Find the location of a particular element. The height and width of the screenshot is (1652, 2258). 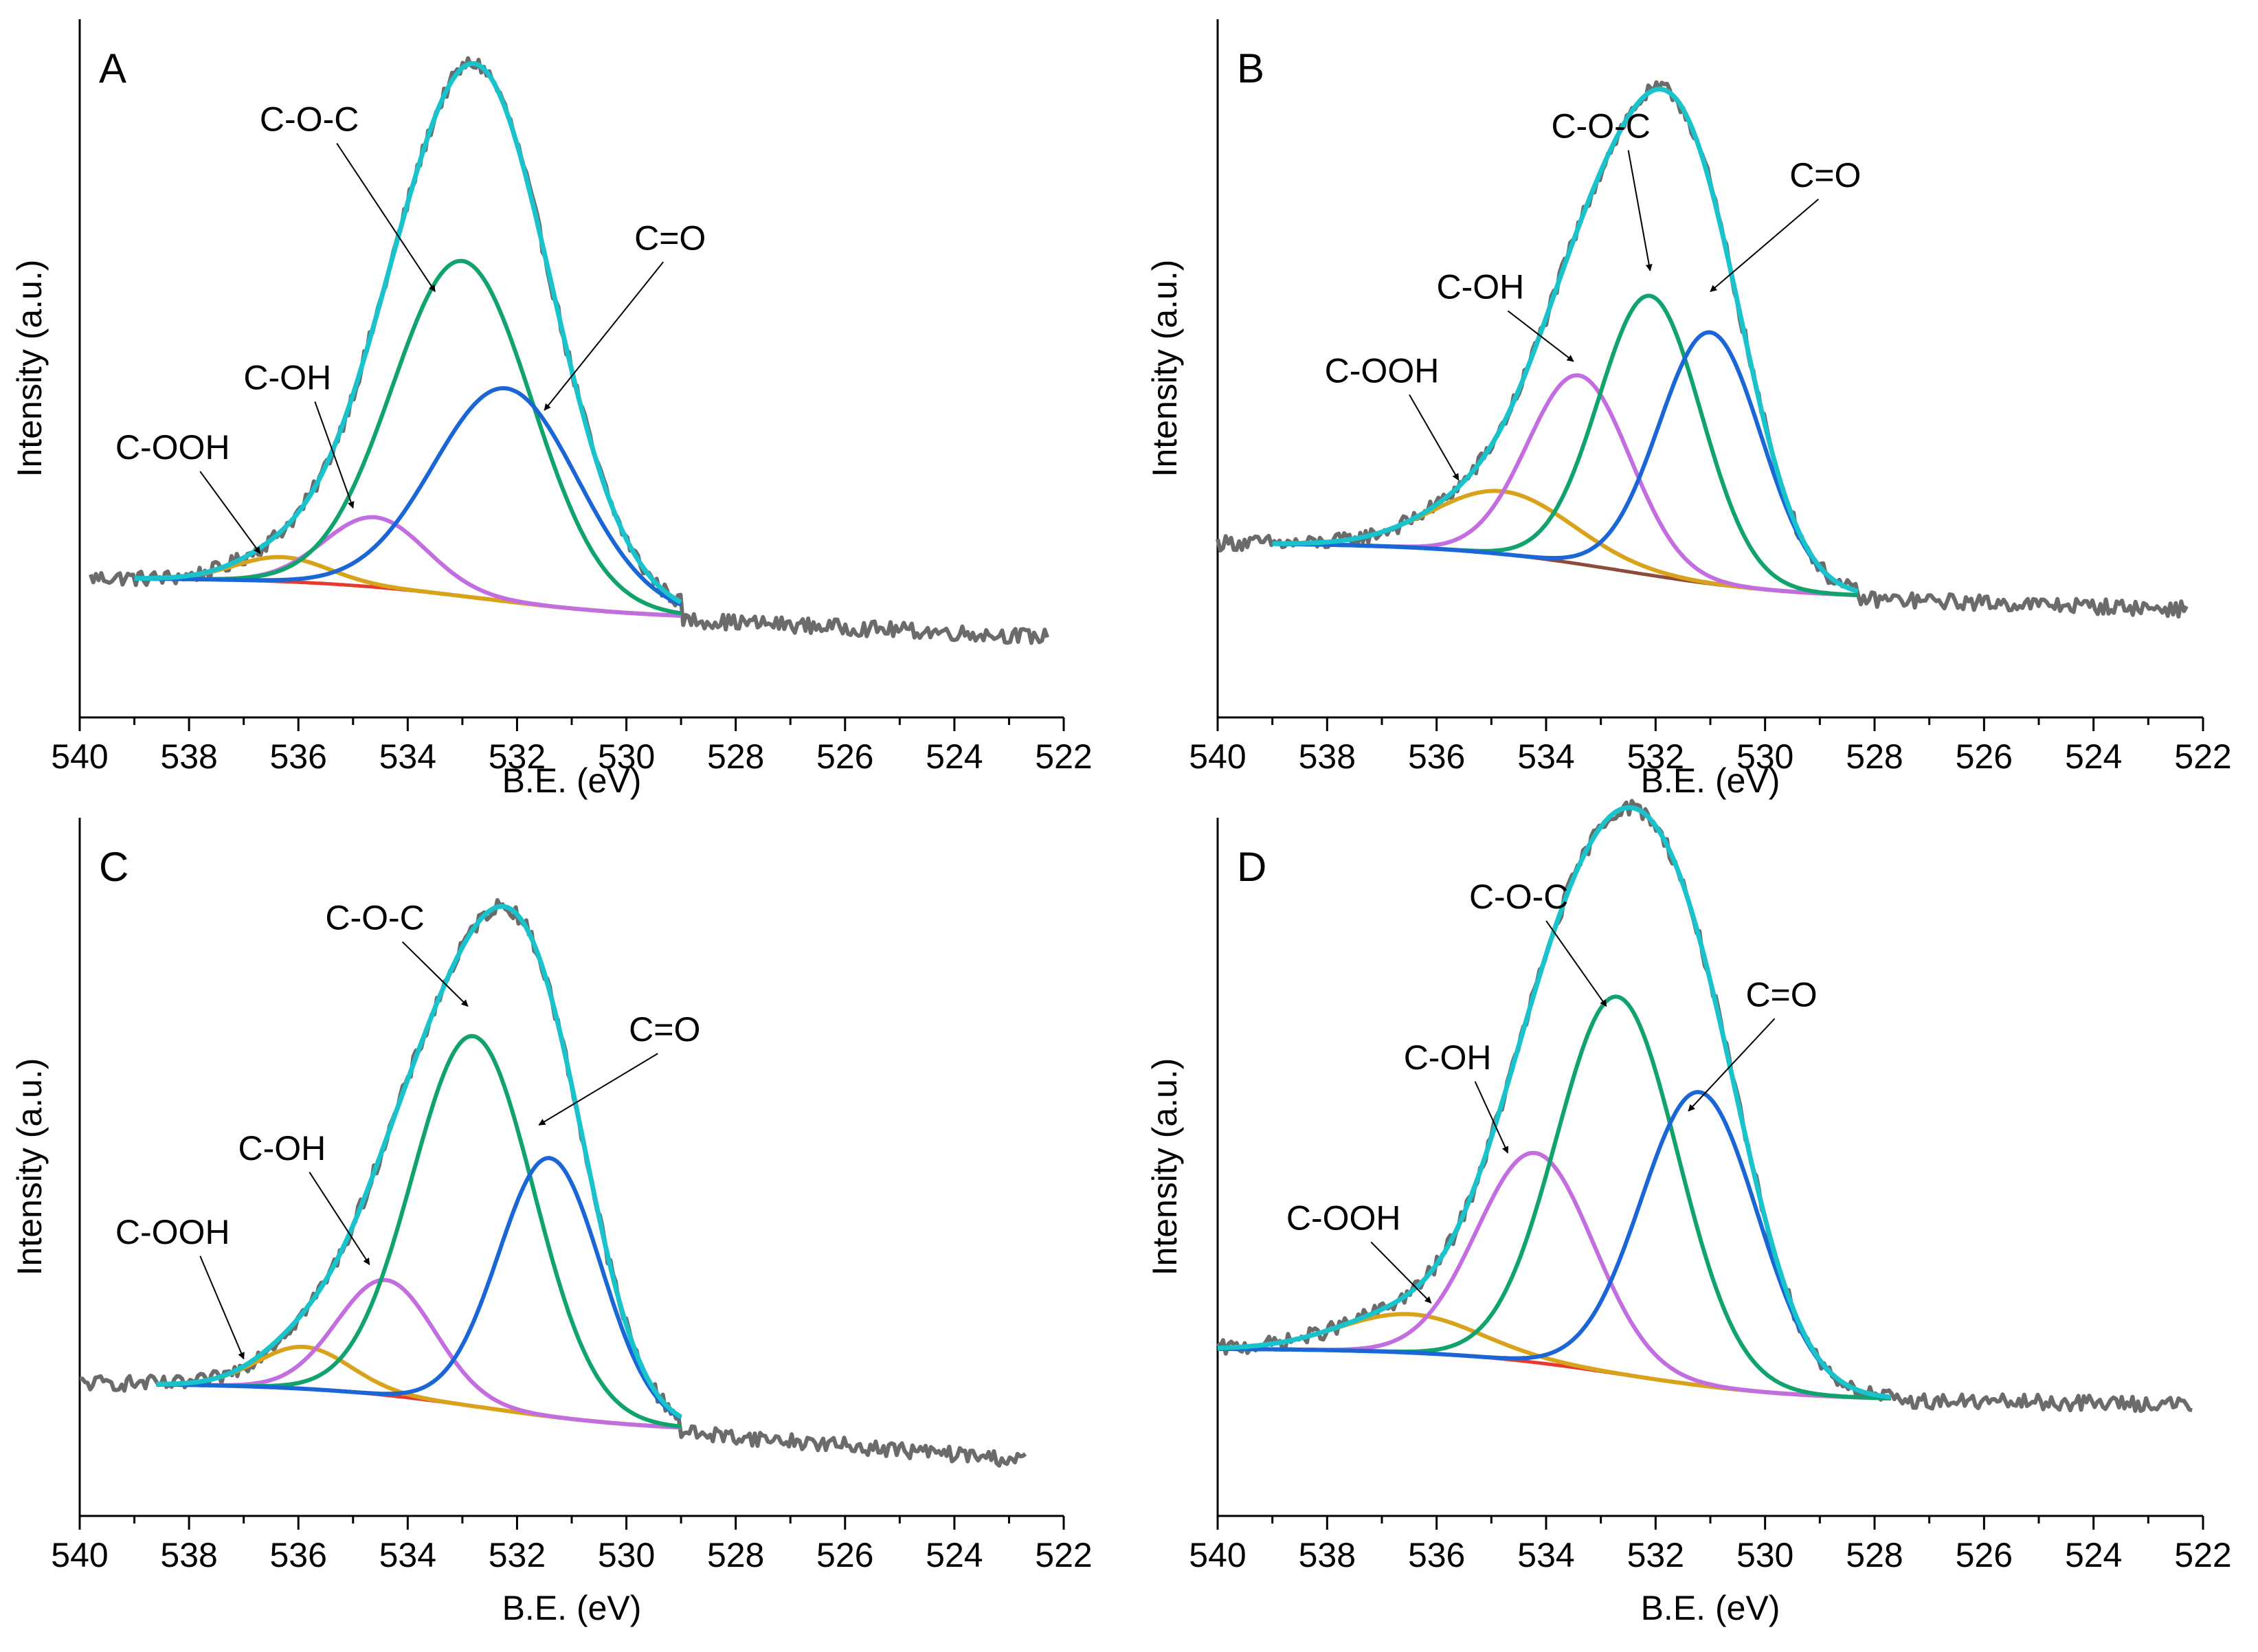

panel-letter: D is located at coordinates (1251, 867).